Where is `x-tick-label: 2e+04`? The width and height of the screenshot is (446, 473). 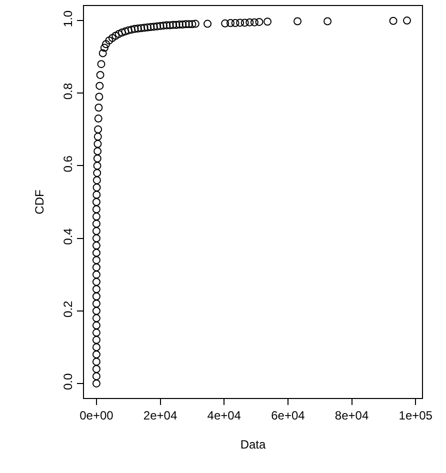 x-tick-label: 2e+04 is located at coordinates (160, 415).